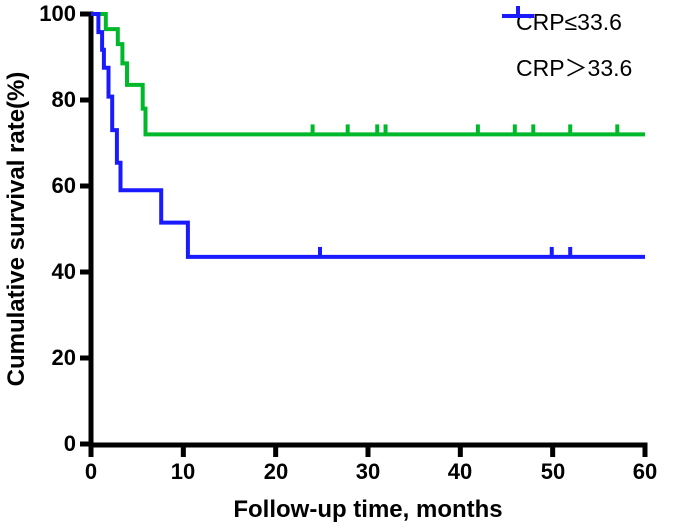 The height and width of the screenshot is (532, 685). Describe the element at coordinates (183, 471) in the screenshot. I see `x-tick-label-10: 10` at that location.